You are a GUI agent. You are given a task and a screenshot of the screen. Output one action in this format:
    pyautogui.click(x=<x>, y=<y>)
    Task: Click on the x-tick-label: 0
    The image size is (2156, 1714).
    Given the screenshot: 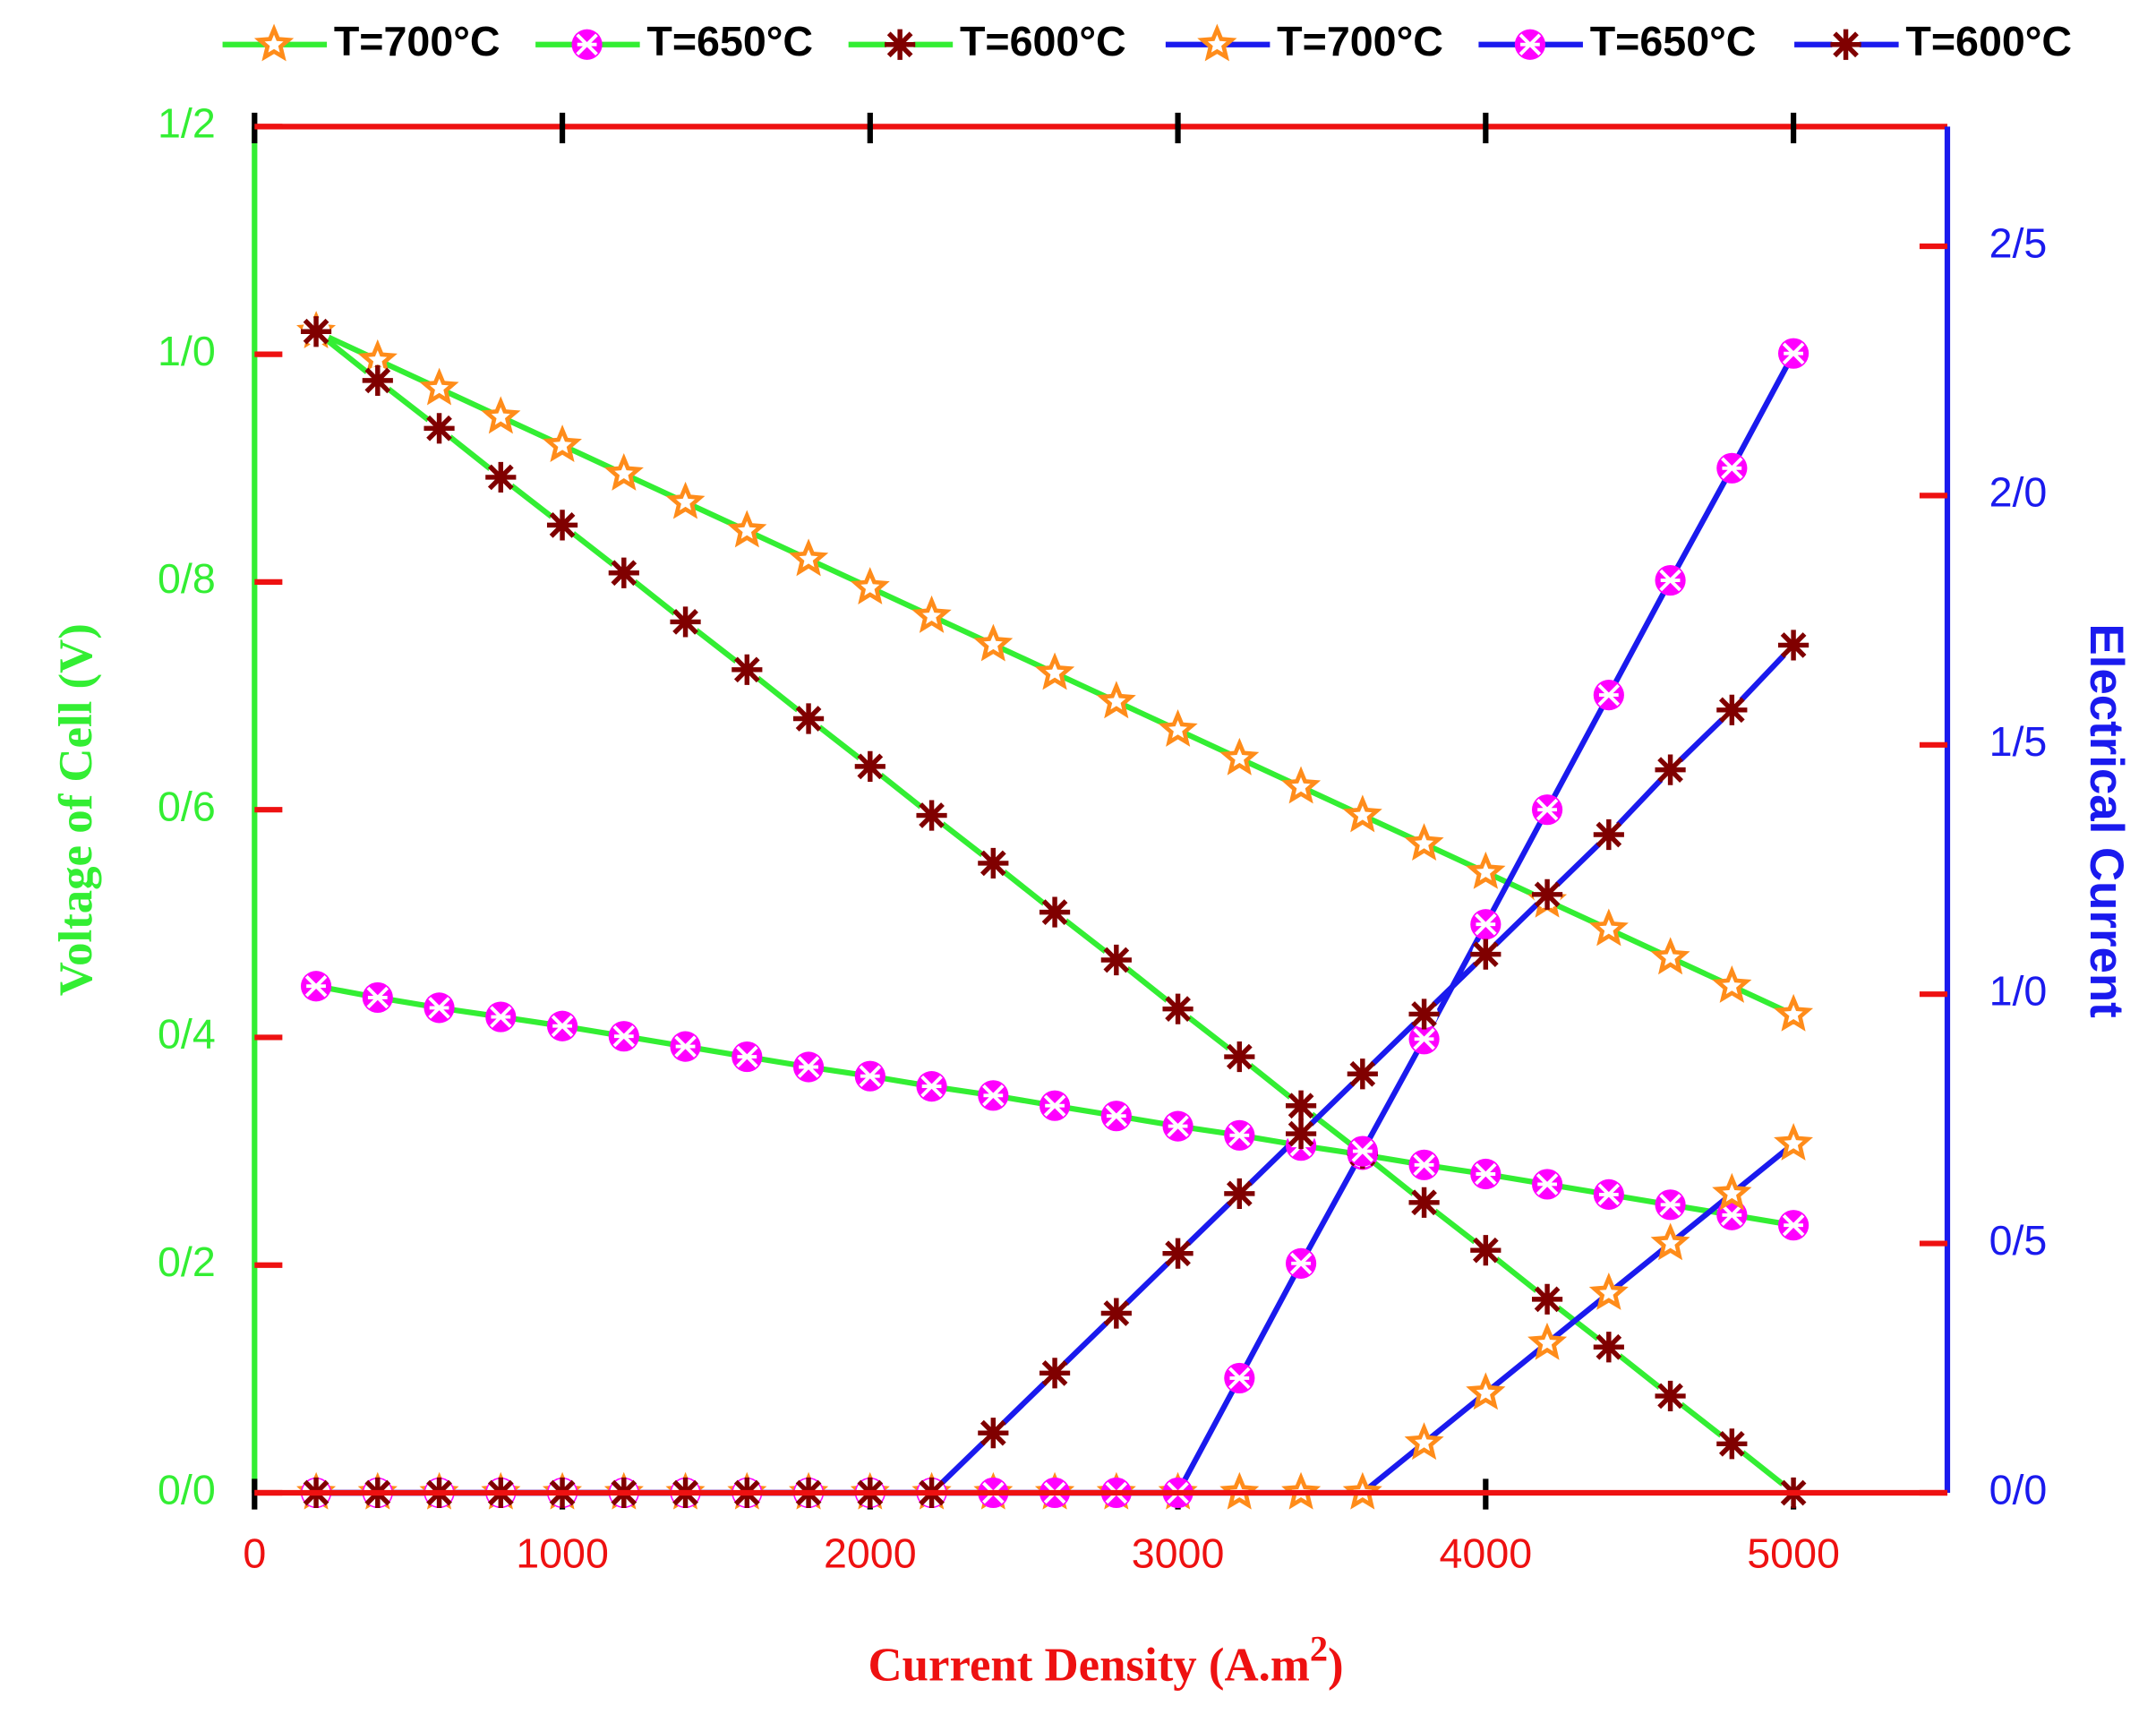 What is the action you would take?
    pyautogui.click(x=254, y=1553)
    